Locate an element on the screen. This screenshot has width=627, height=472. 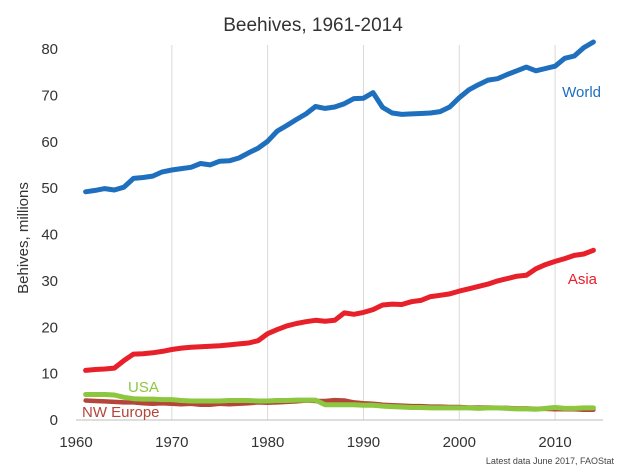
series-line-usa is located at coordinates (339, 402).